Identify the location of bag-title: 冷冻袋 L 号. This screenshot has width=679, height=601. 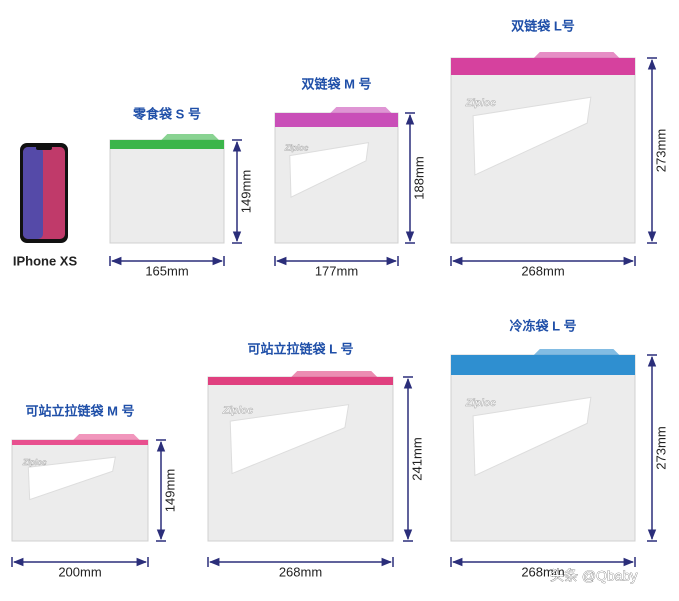
(543, 325).